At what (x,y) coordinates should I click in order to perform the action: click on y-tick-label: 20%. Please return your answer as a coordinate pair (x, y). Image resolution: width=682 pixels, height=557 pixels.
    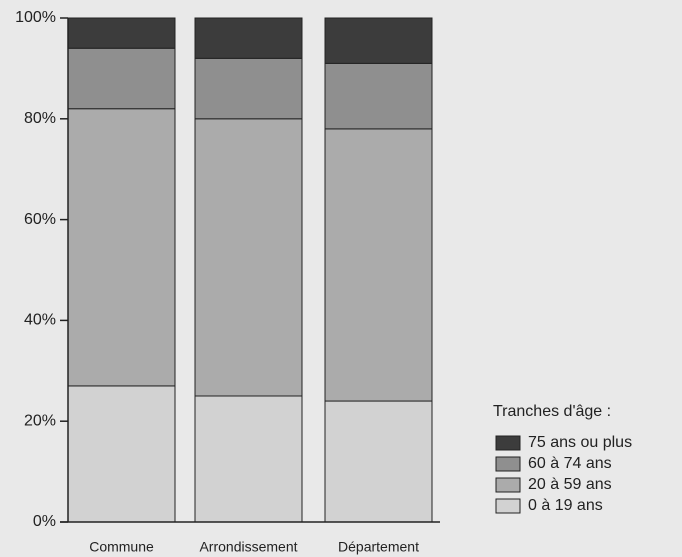
    Looking at the image, I should click on (40, 420).